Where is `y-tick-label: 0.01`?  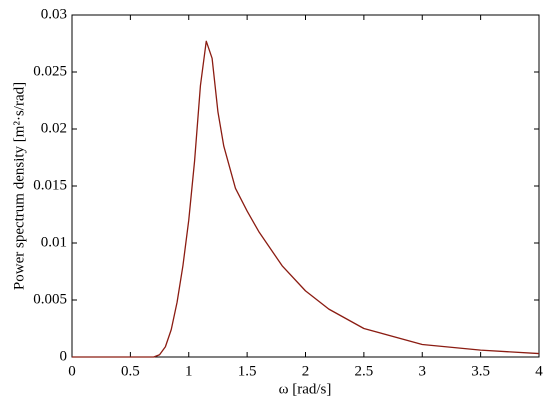 y-tick-label: 0.01 is located at coordinates (54, 242).